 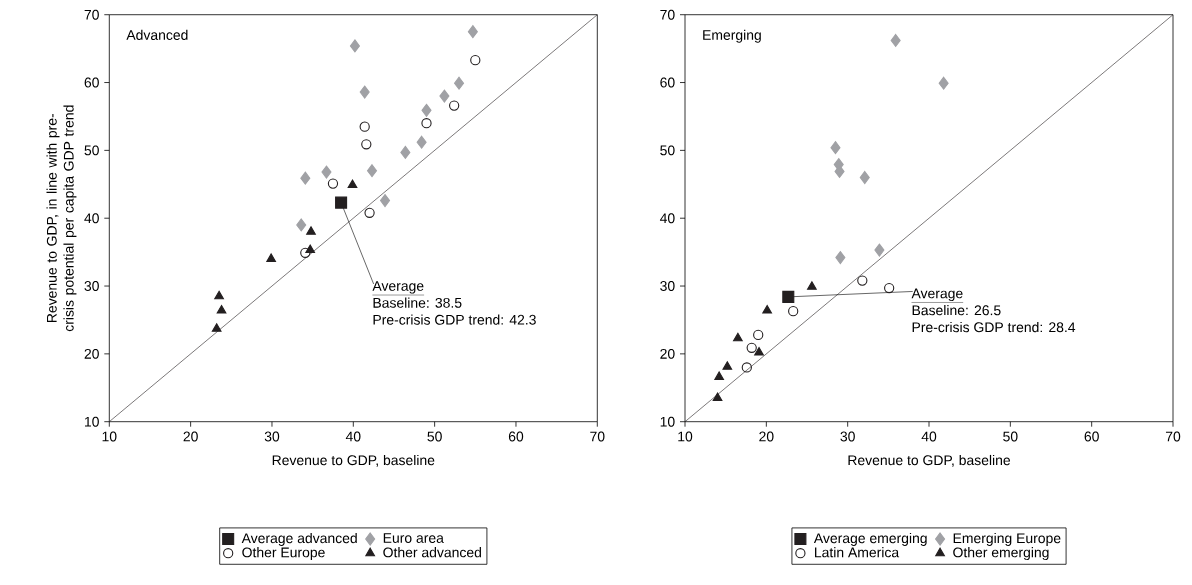 I want to click on legend-label: Average advanced, so click(x=299, y=539).